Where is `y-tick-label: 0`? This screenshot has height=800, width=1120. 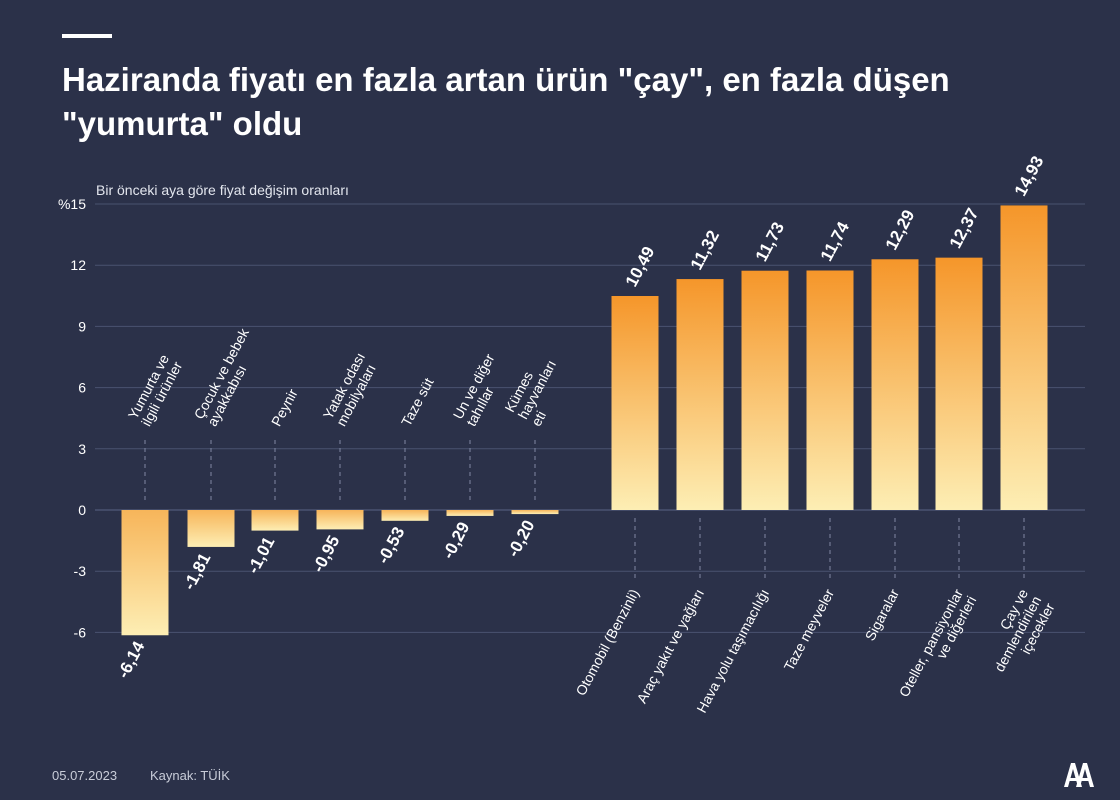 y-tick-label: 0 is located at coordinates (82, 510).